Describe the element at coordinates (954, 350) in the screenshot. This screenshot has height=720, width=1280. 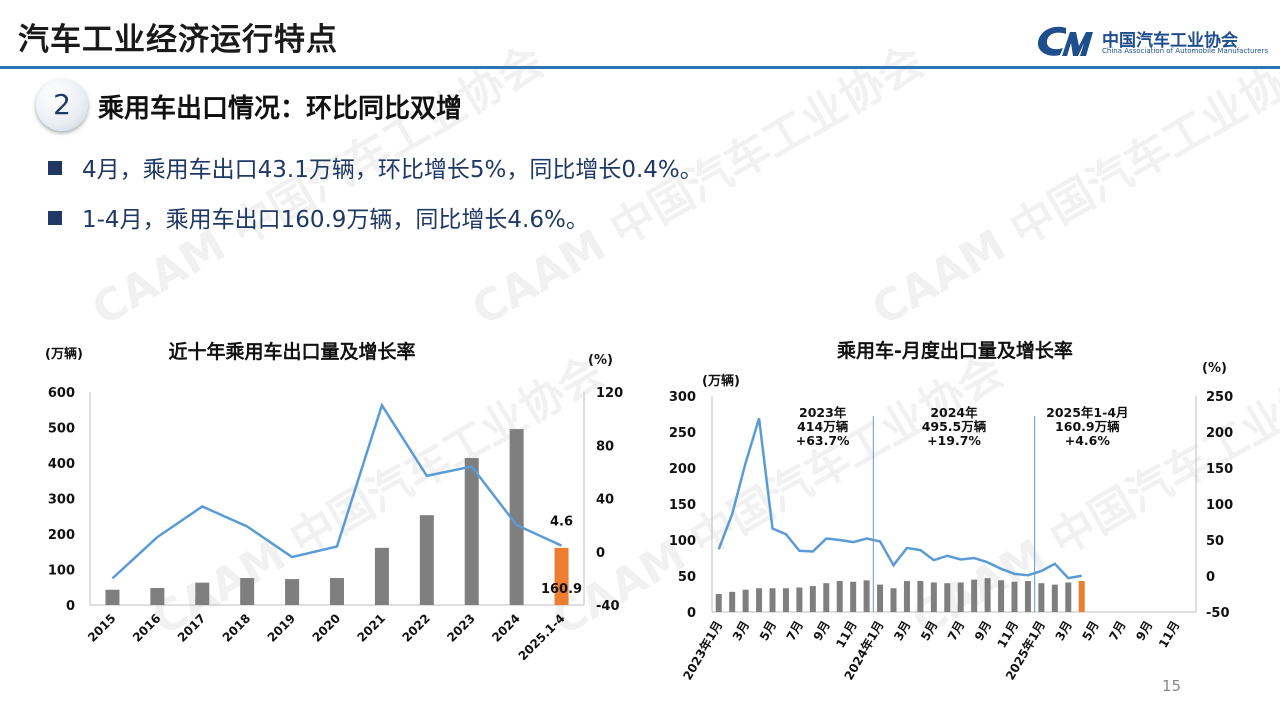
I see `chart-title: 乘用车-月度出口量及增长率` at that location.